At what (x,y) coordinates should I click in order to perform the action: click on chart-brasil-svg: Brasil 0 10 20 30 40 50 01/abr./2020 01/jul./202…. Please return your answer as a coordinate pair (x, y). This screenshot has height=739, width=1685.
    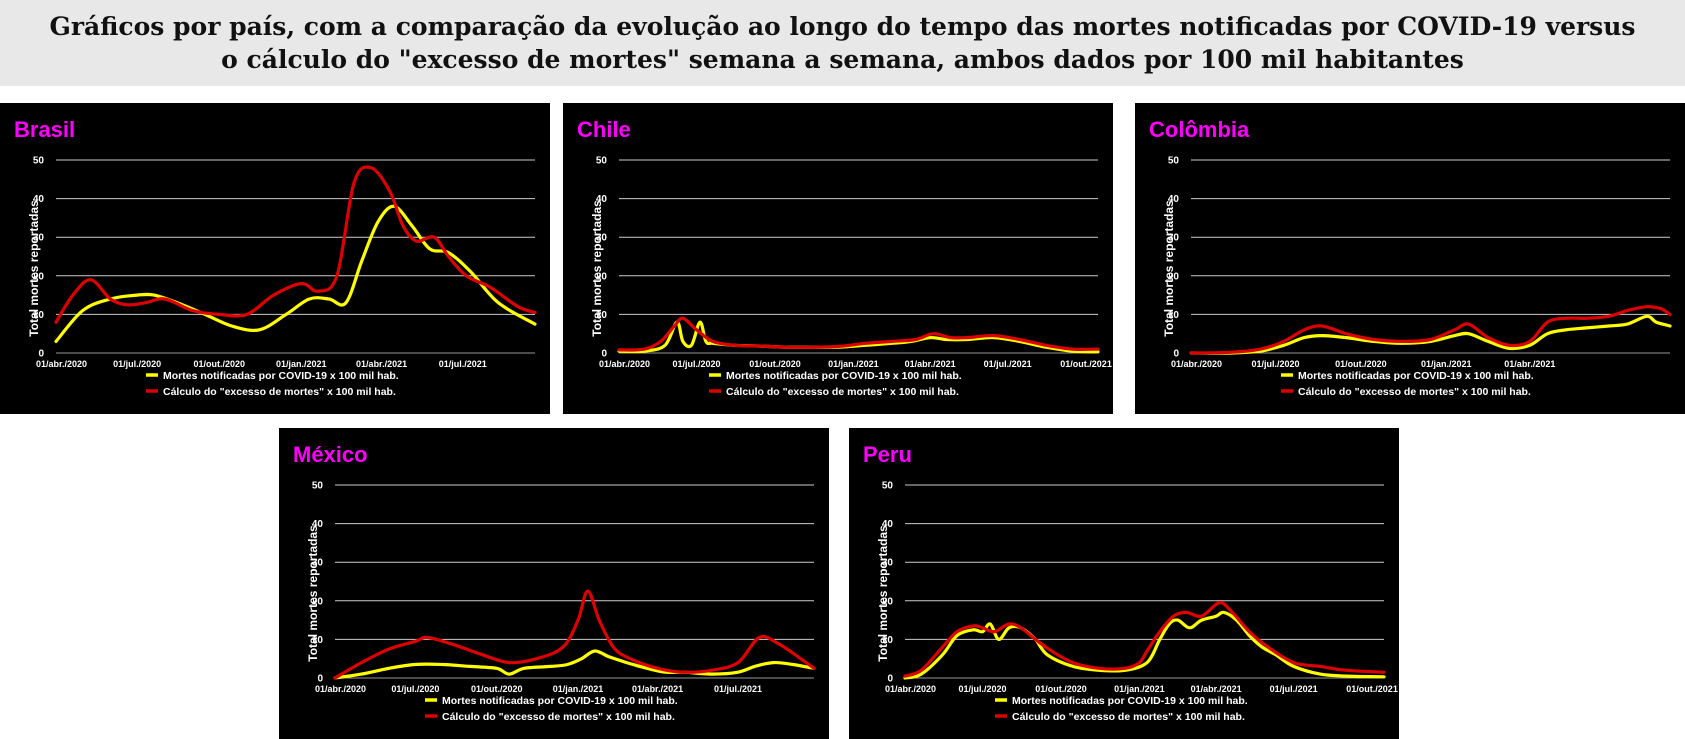
    Looking at the image, I should click on (275, 257).